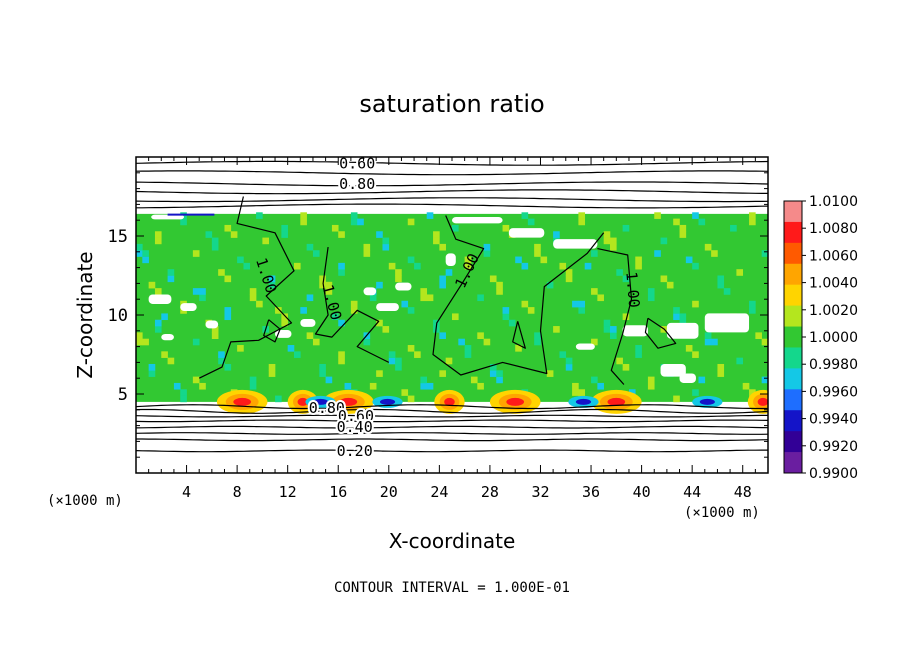 The width and height of the screenshot is (904, 654). Describe the element at coordinates (833, 392) in the screenshot. I see `colorbar-tick-label: 0.9960` at that location.